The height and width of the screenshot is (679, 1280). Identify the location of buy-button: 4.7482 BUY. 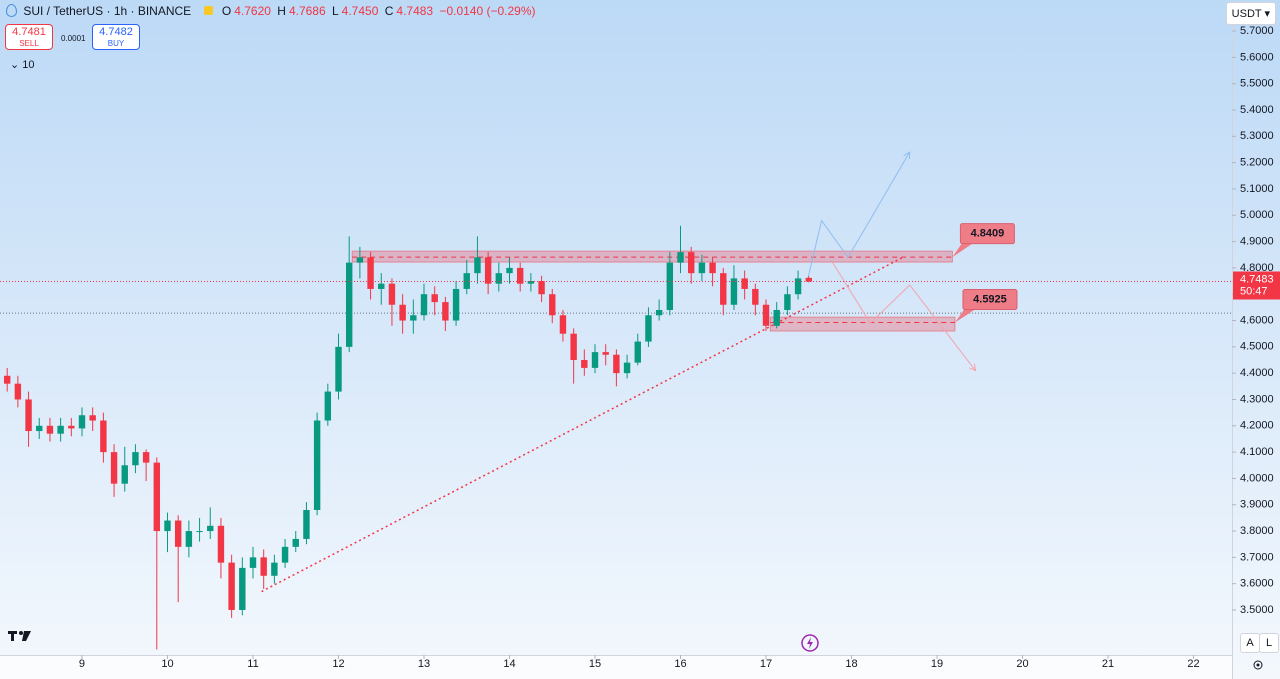
(116, 37).